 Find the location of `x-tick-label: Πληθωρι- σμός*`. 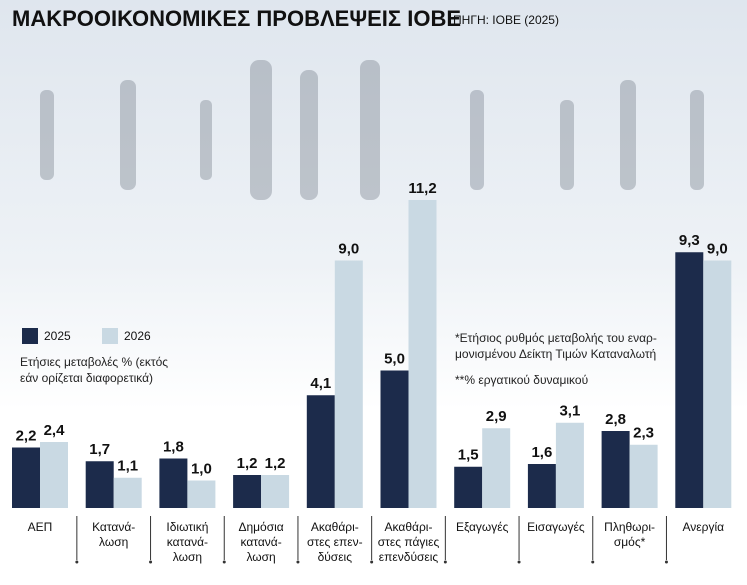

x-tick-label: Πληθωρι- σμός* is located at coordinates (630, 534).